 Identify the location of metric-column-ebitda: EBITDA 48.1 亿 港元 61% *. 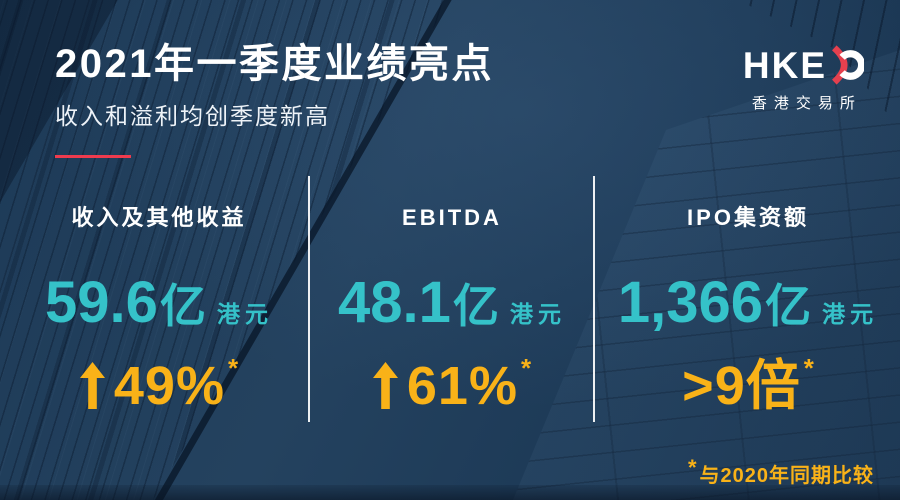
(452, 310).